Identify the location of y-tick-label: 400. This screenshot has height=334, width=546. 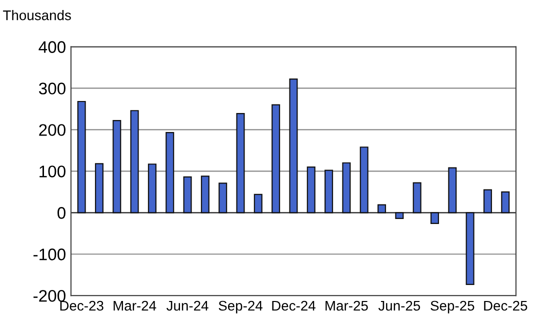
(52, 47).